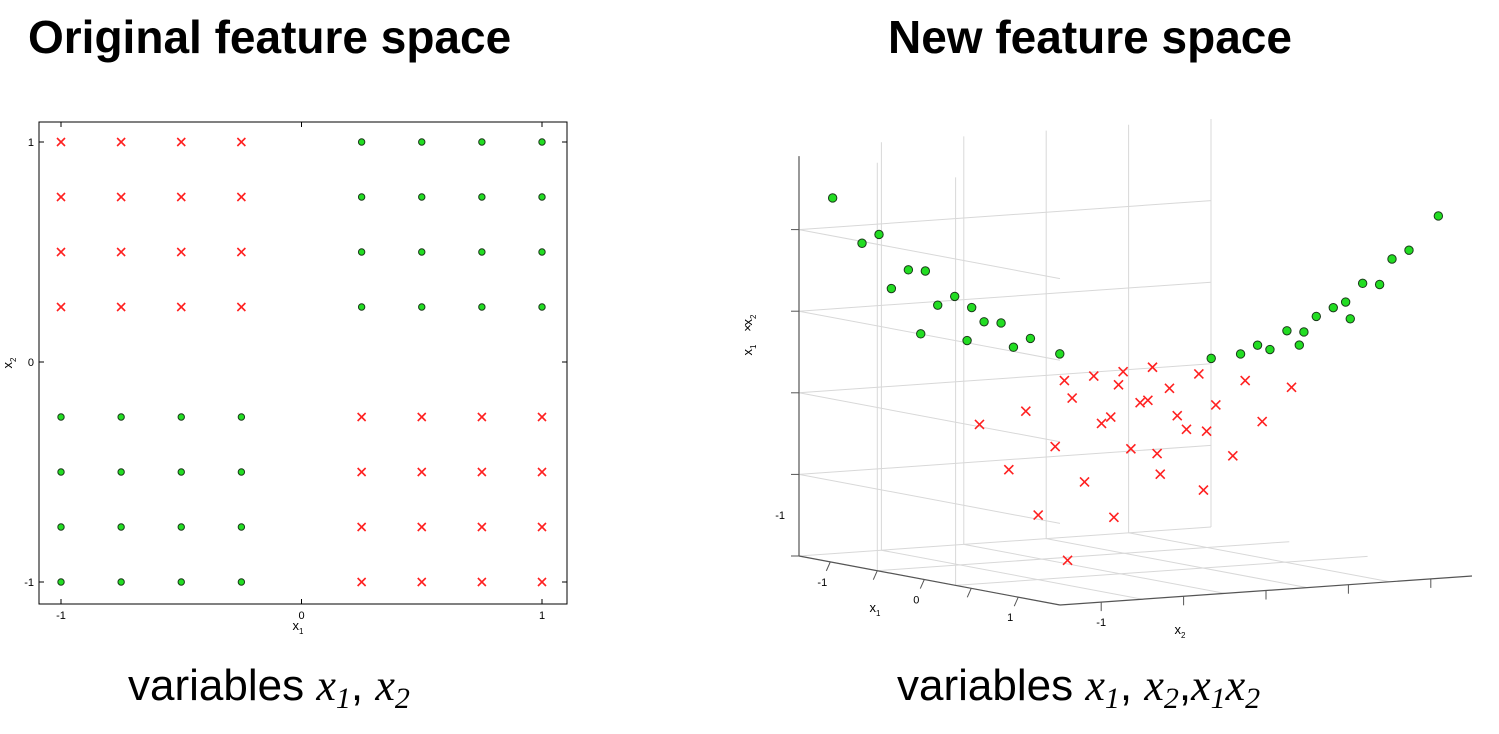  I want to click on left-caption-word: variables, so click(216, 685).